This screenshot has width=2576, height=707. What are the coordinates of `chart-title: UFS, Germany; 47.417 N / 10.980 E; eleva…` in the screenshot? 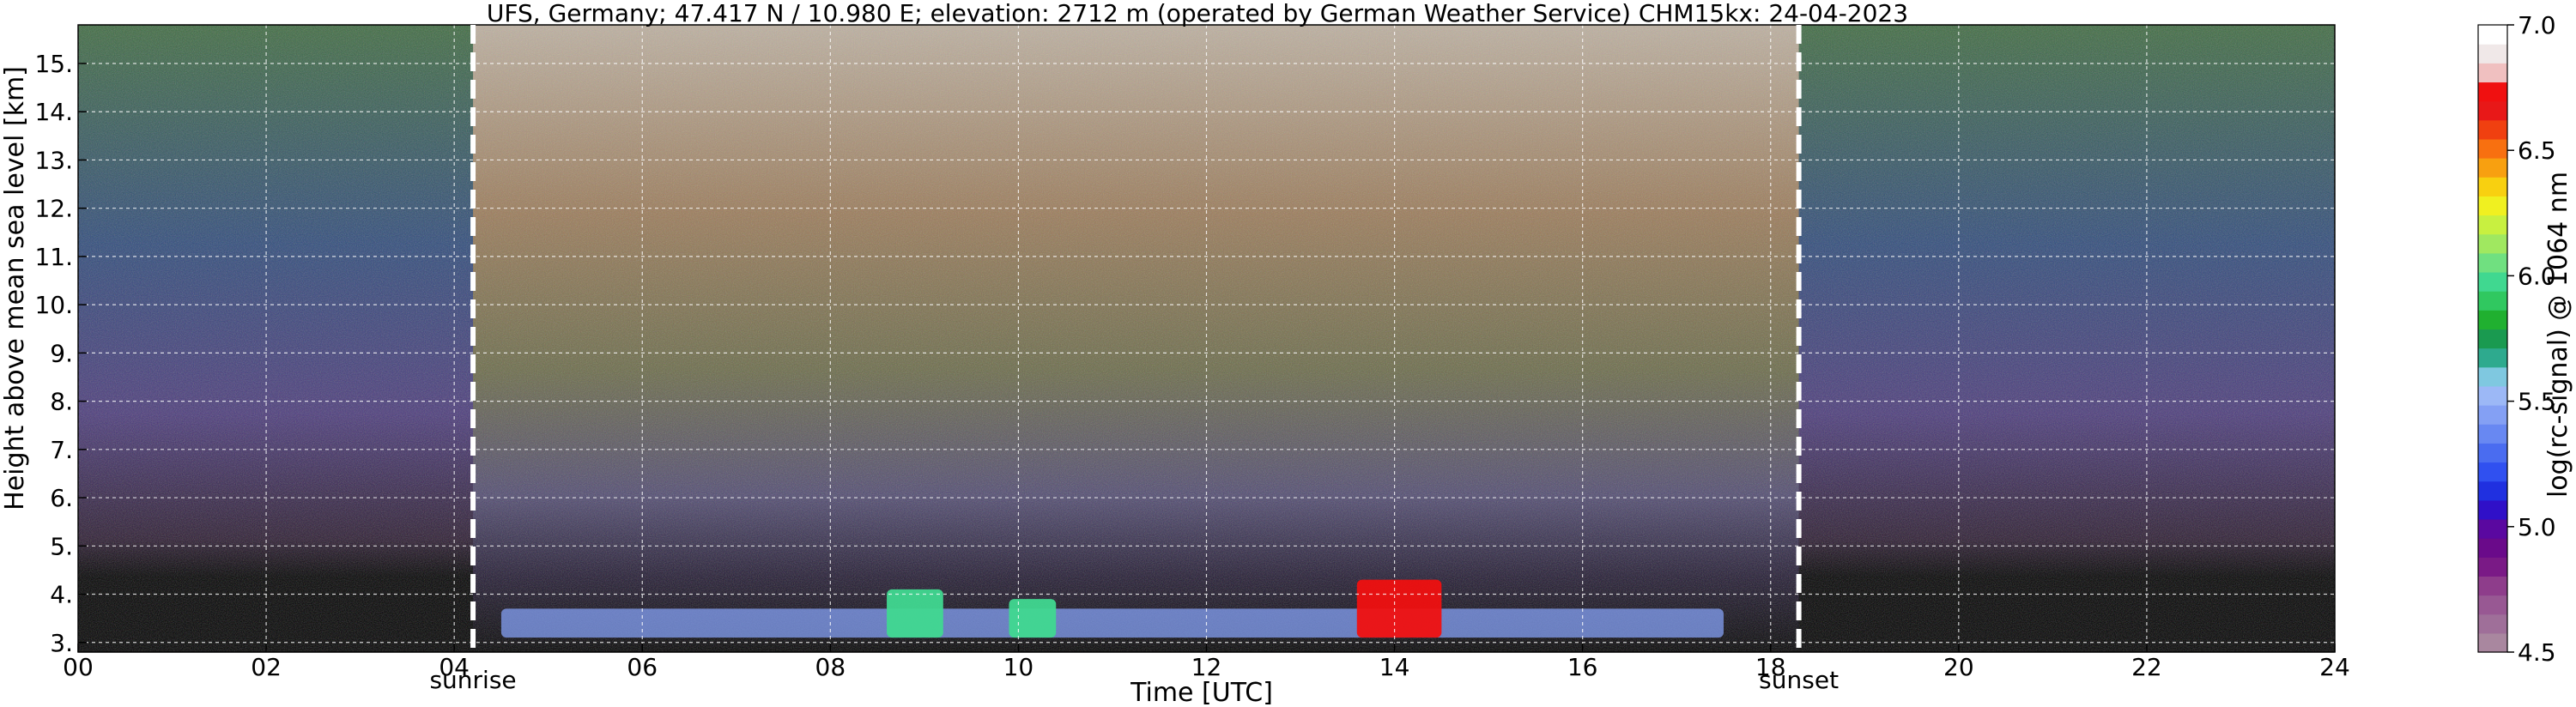 It's located at (1197, 14).